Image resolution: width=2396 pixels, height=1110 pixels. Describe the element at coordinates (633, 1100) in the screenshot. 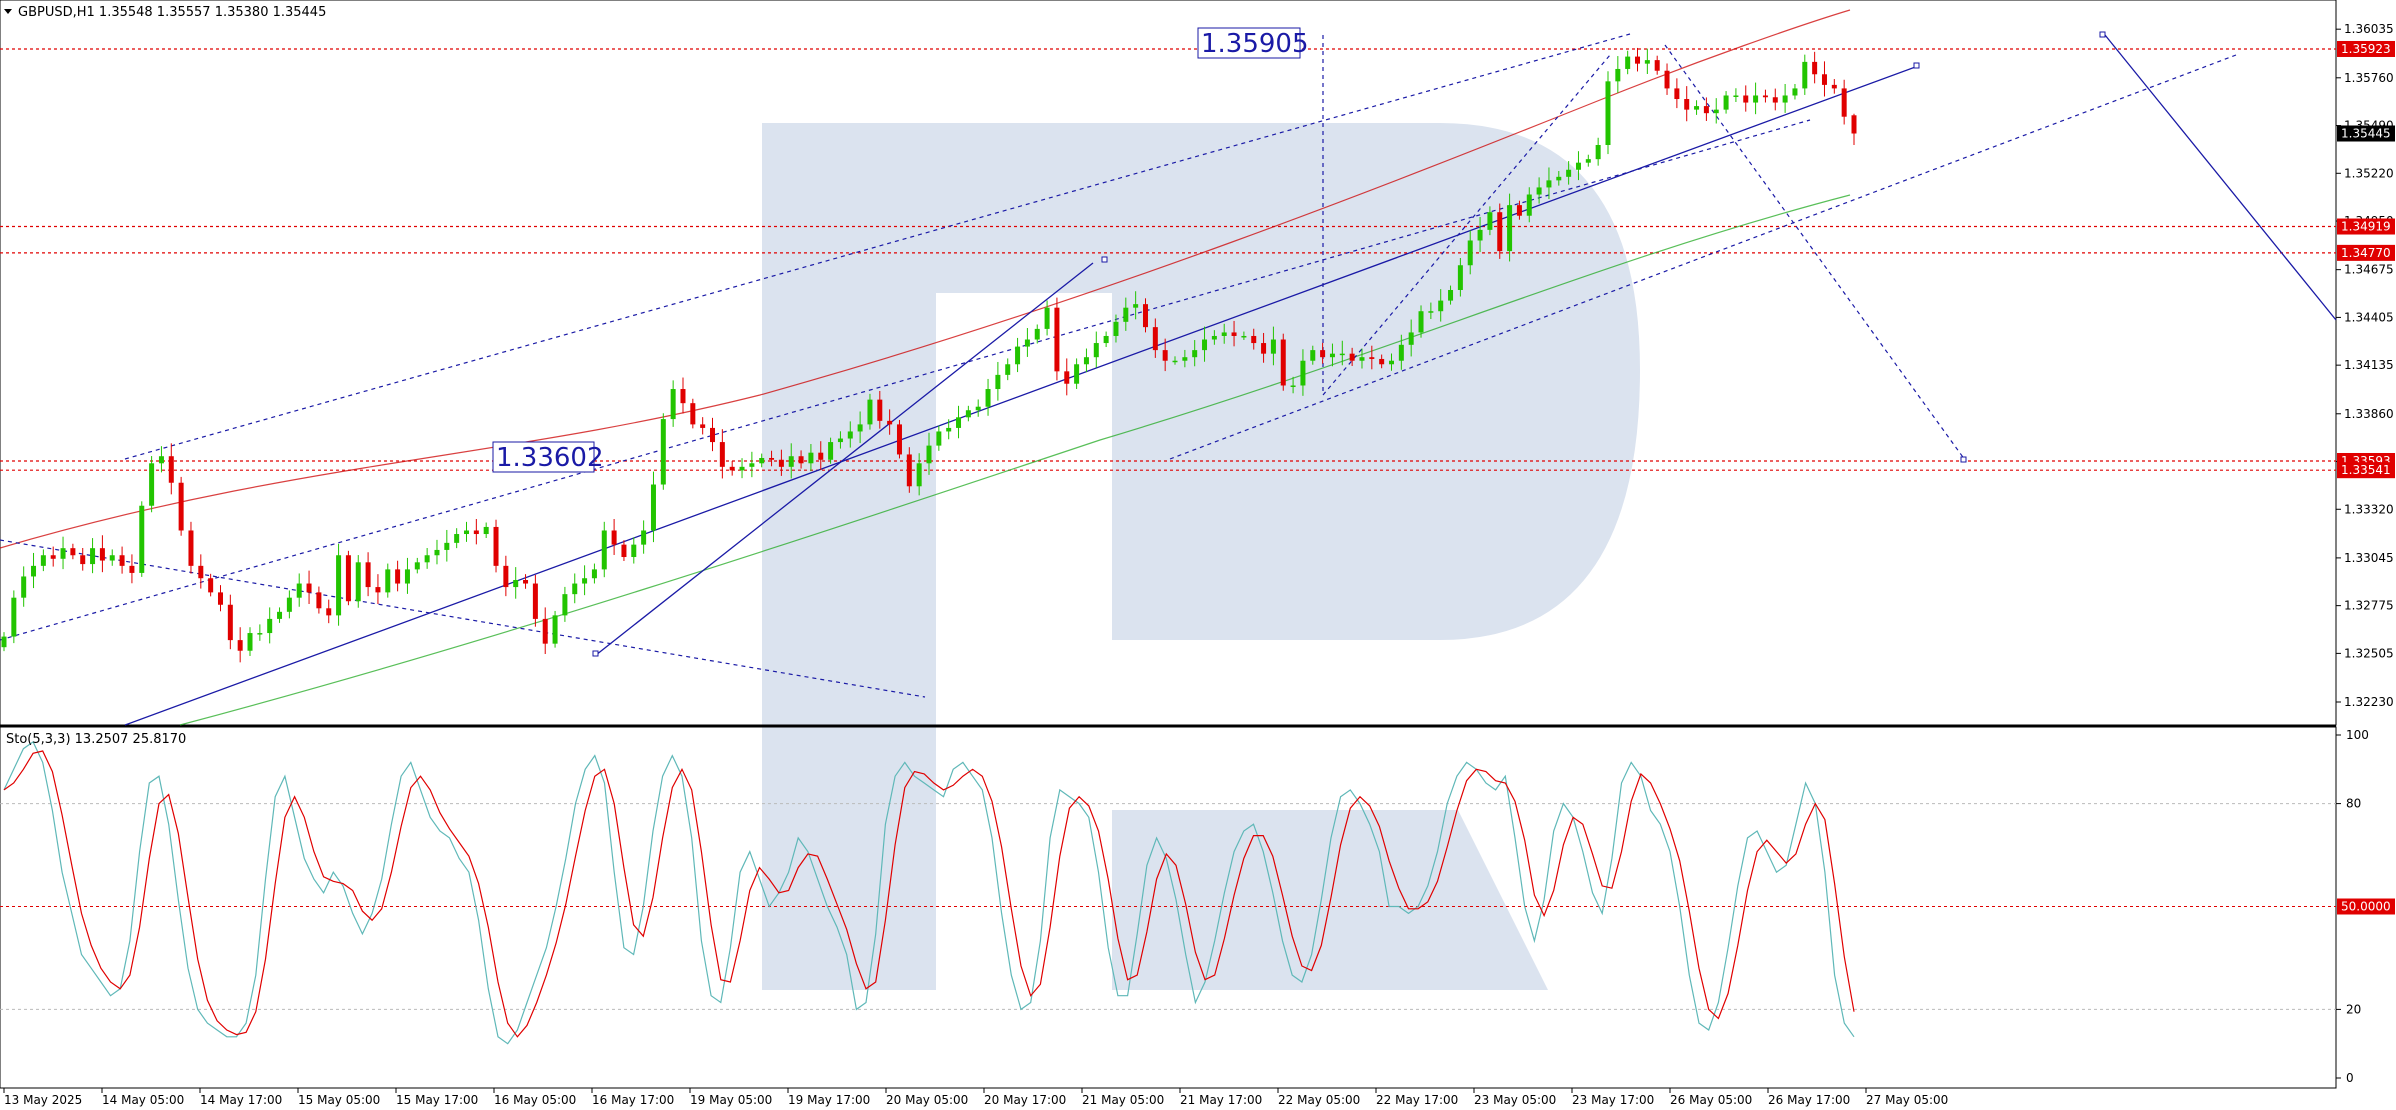

I see `time-tick-label: 16 May 17:00` at that location.